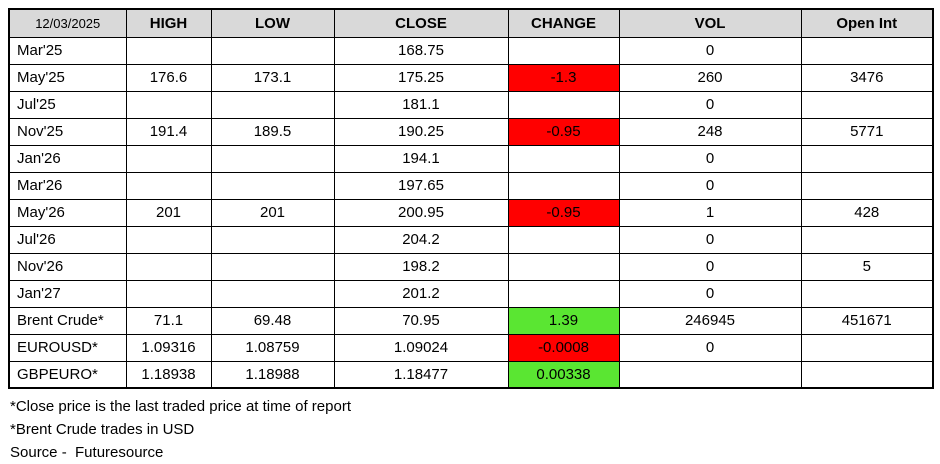 The width and height of the screenshot is (940, 464). What do you see at coordinates (168, 212) in the screenshot?
I see `high-cell: 201` at bounding box center [168, 212].